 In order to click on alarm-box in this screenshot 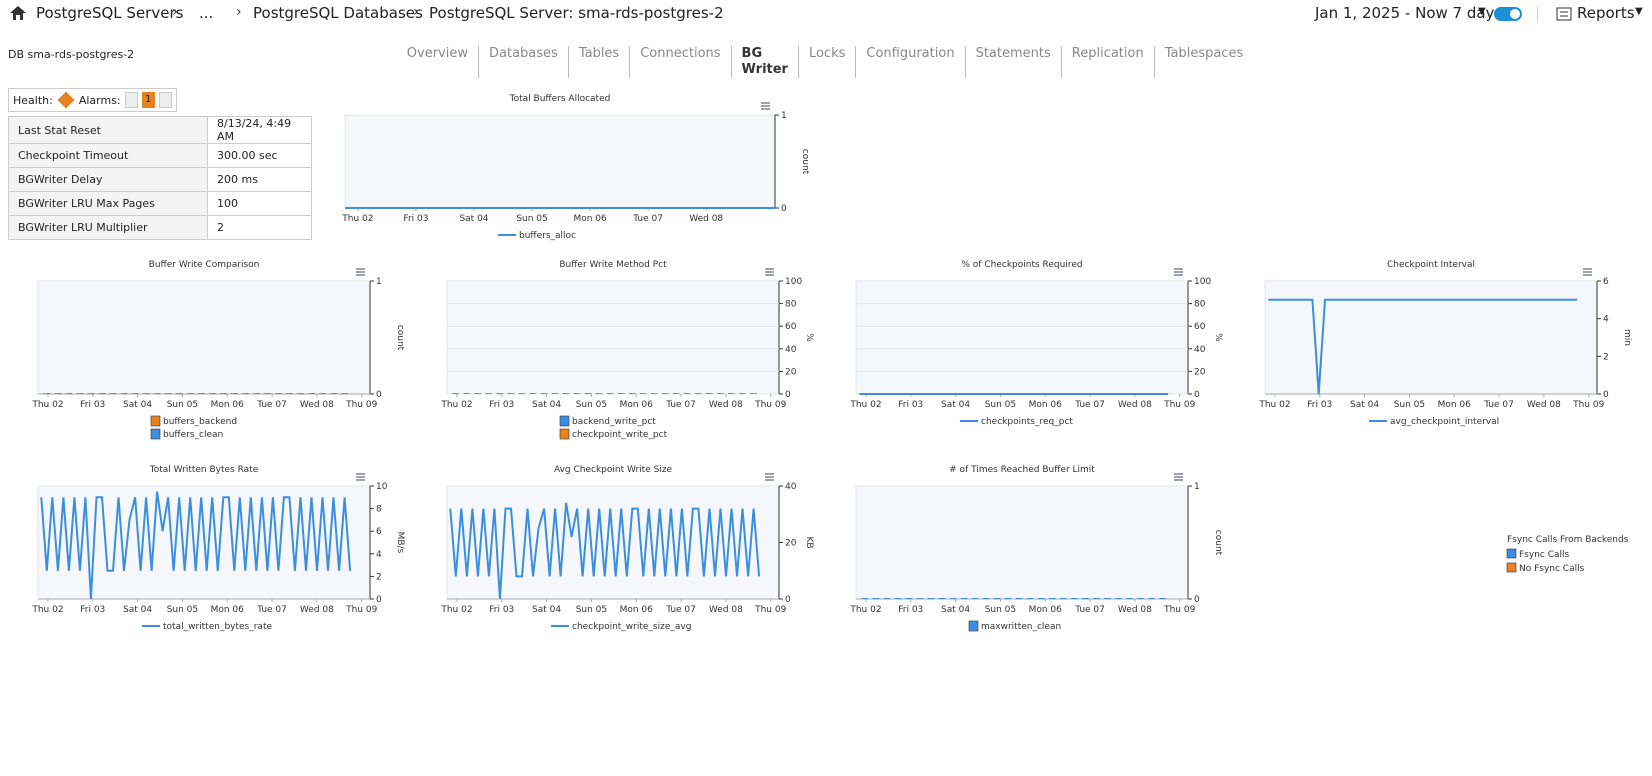, I will do `click(165, 100)`.